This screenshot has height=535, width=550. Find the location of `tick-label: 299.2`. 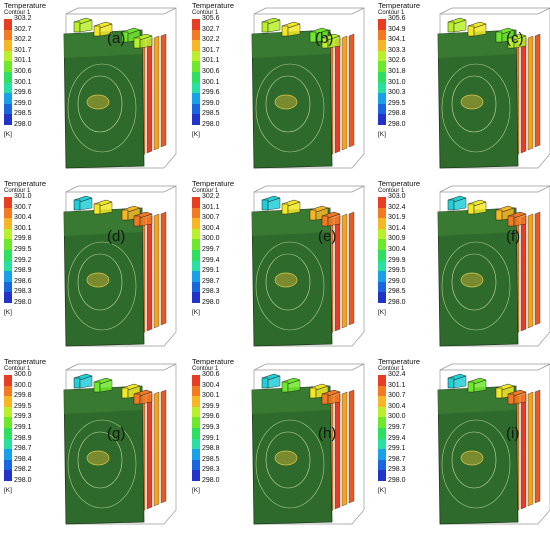

tick-label: 299.2 is located at coordinates (23, 260).